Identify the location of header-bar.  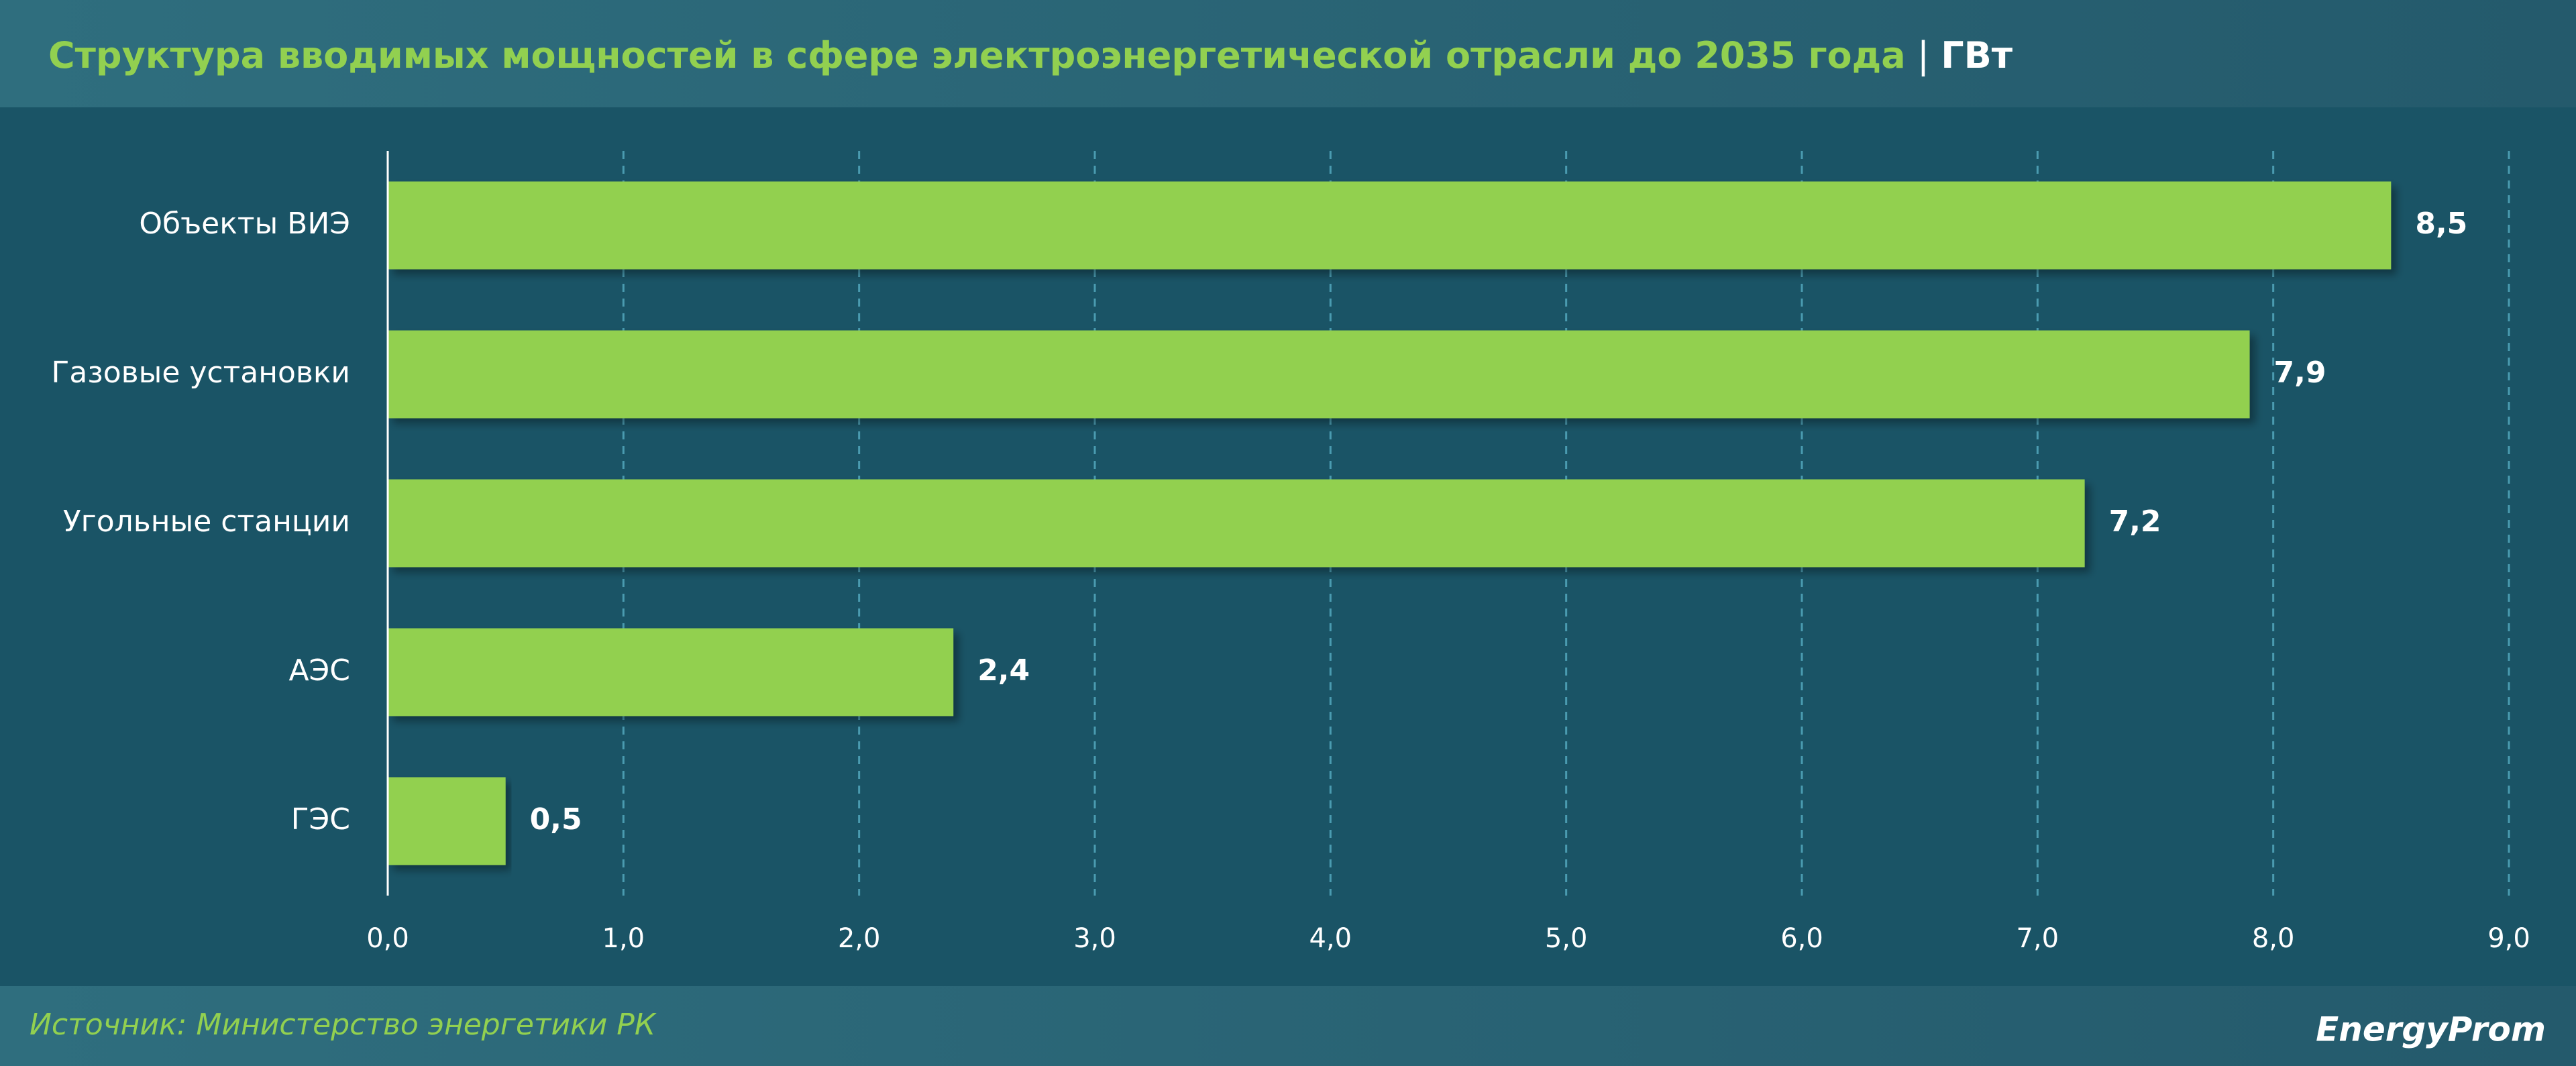
(1288, 53).